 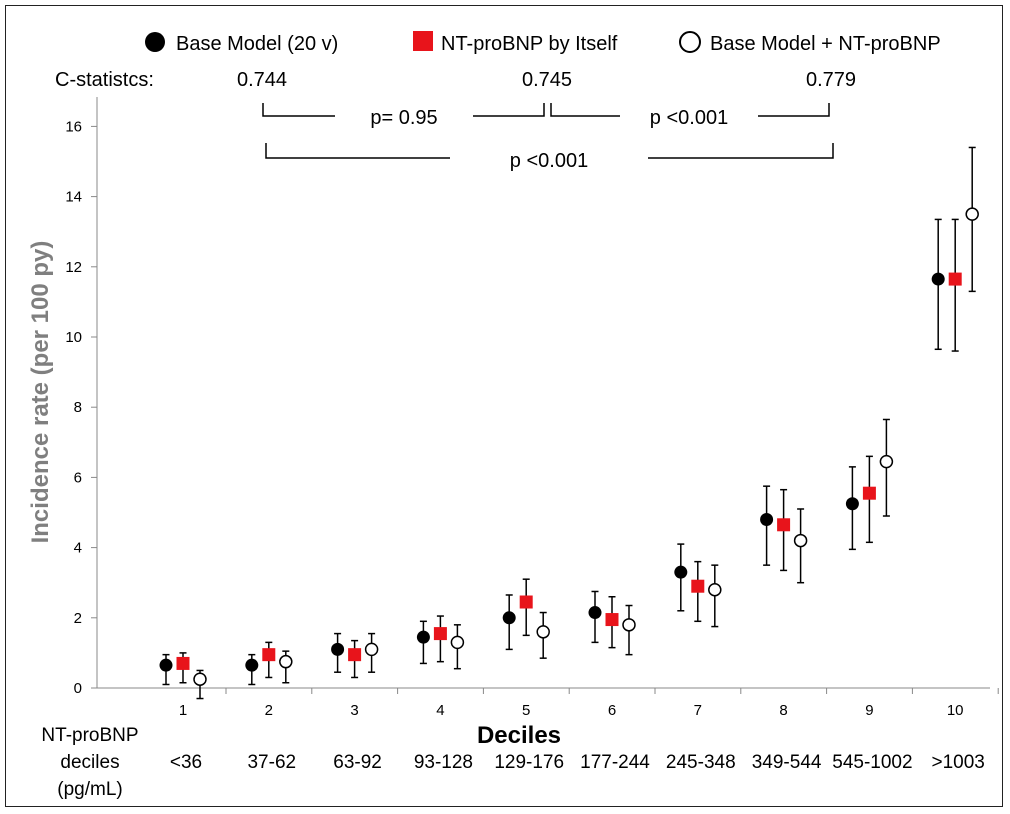 What do you see at coordinates (78, 407) in the screenshot?
I see `y-tick-label: 8` at bounding box center [78, 407].